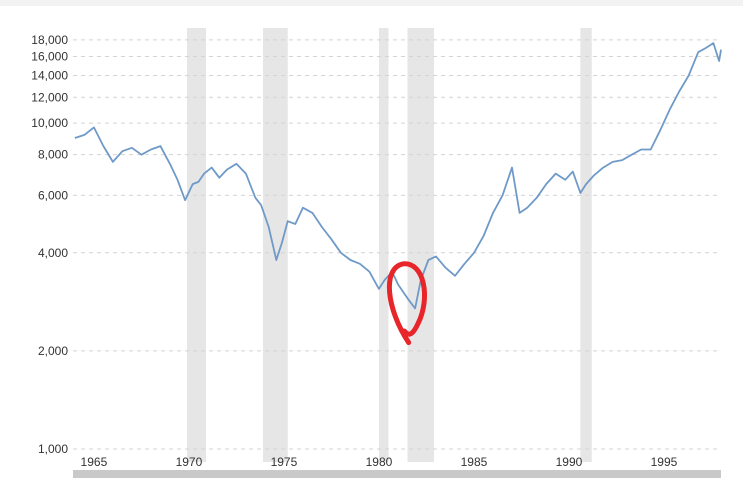 The height and width of the screenshot is (478, 743). I want to click on x-tick-label: 1990, so click(569, 462).